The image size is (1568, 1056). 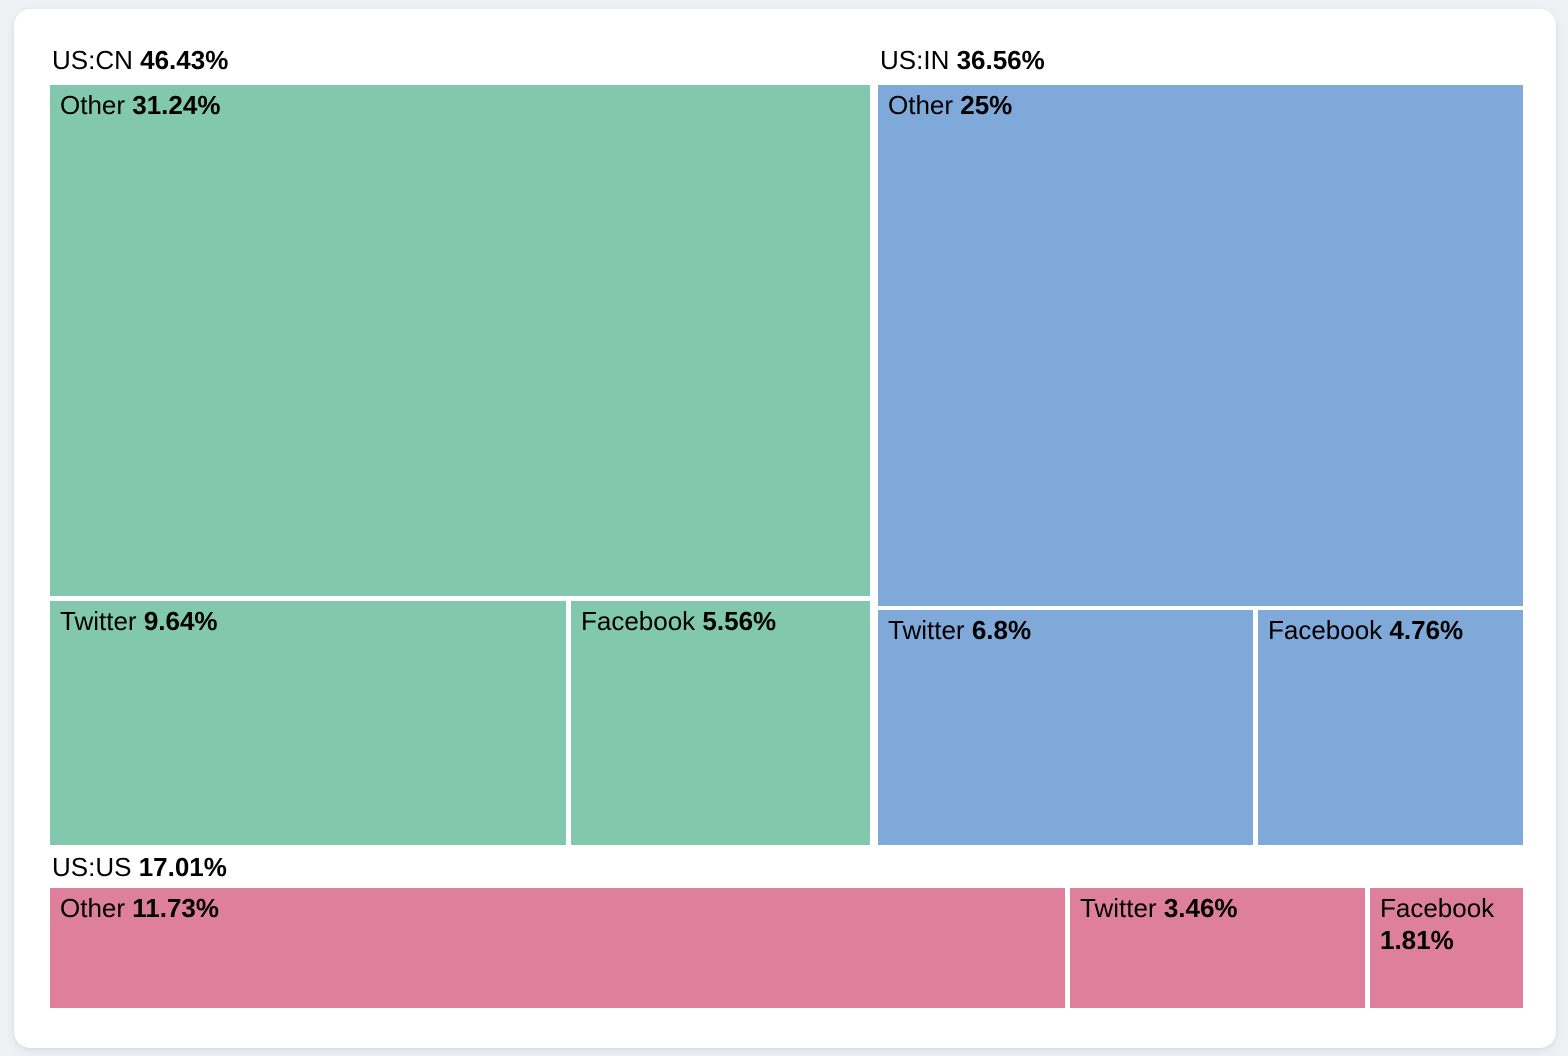 I want to click on group-name: US:US, so click(x=92, y=867).